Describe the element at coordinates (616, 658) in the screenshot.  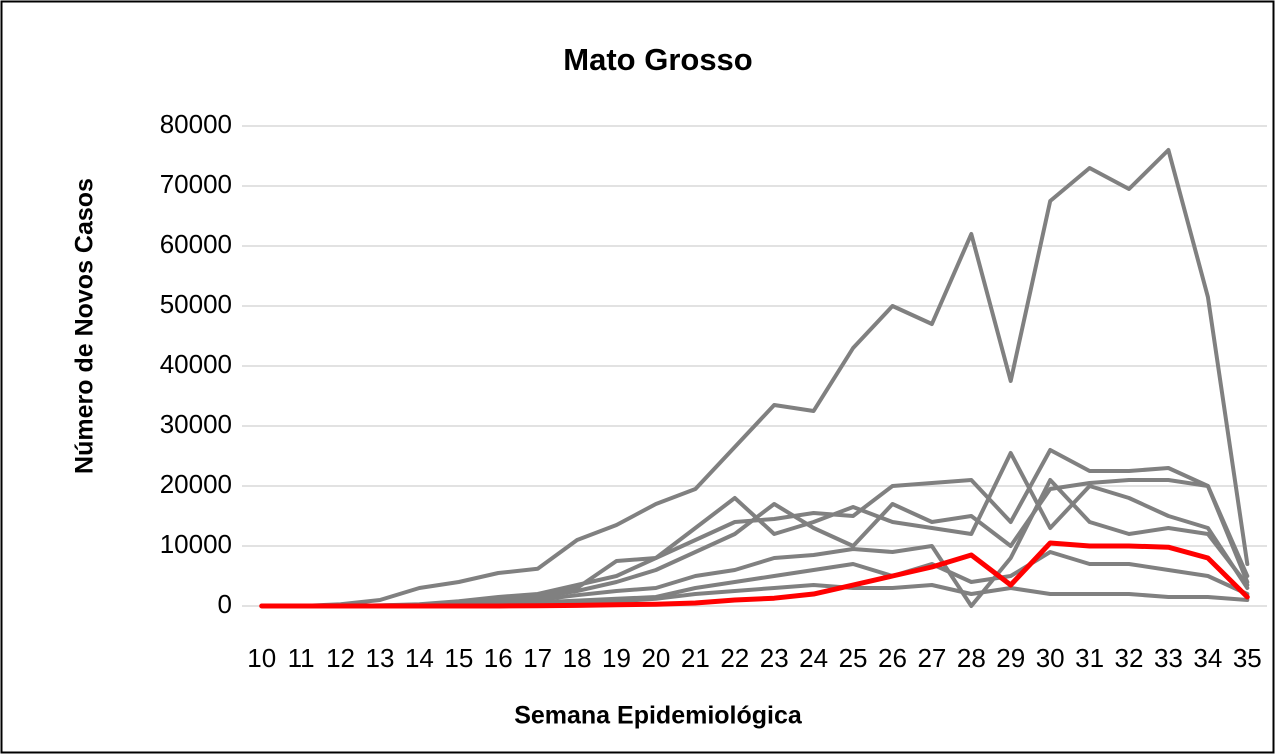
I see `x-tick-label: 19` at that location.